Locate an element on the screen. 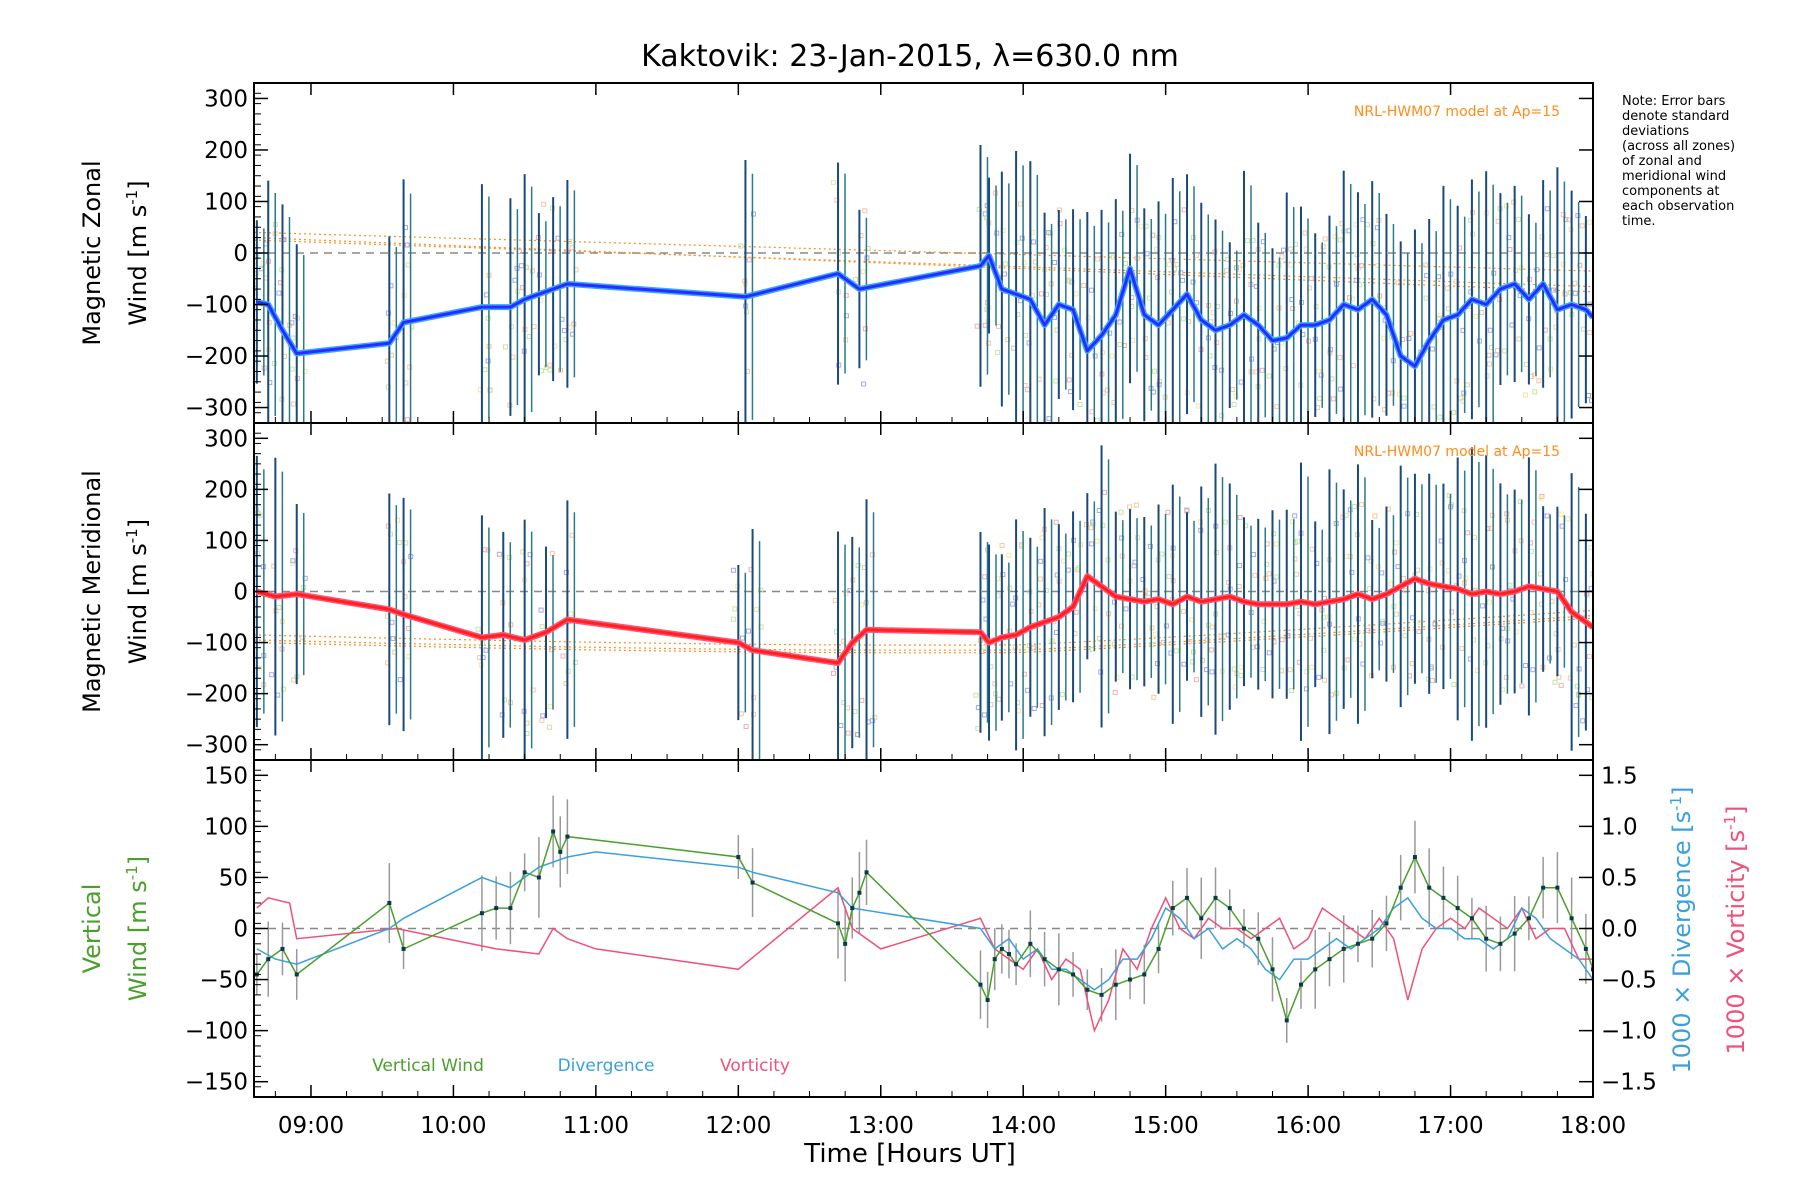 The height and width of the screenshot is (1200, 1800). model-label: NRL-HWM07 model at Ap=15 is located at coordinates (1457, 112).